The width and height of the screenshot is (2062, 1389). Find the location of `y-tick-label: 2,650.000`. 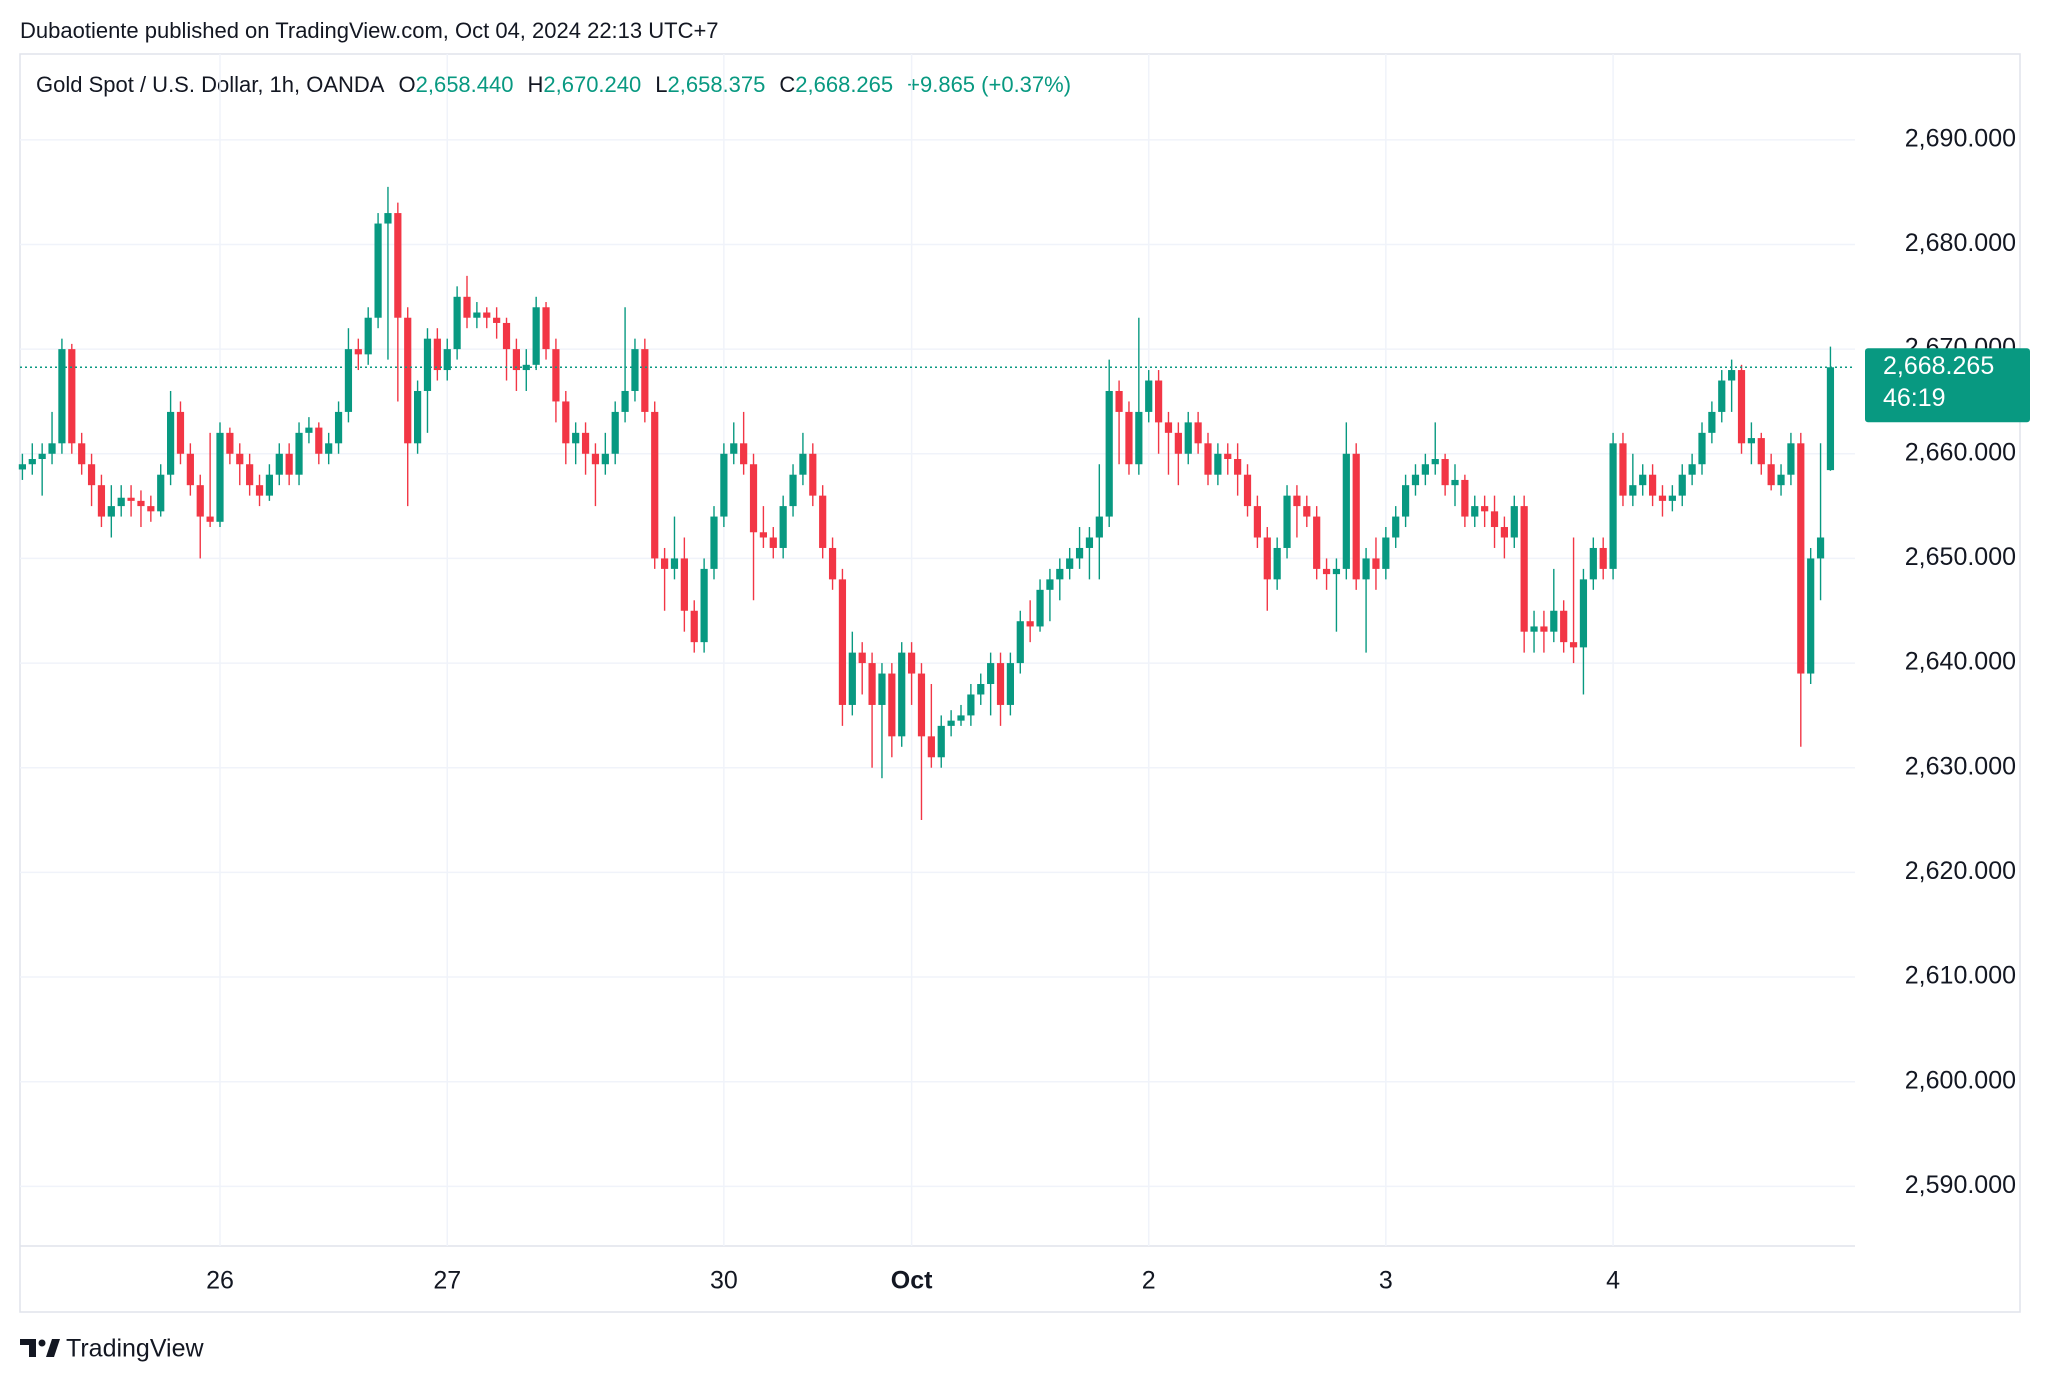

y-tick-label: 2,650.000 is located at coordinates (1960, 557).